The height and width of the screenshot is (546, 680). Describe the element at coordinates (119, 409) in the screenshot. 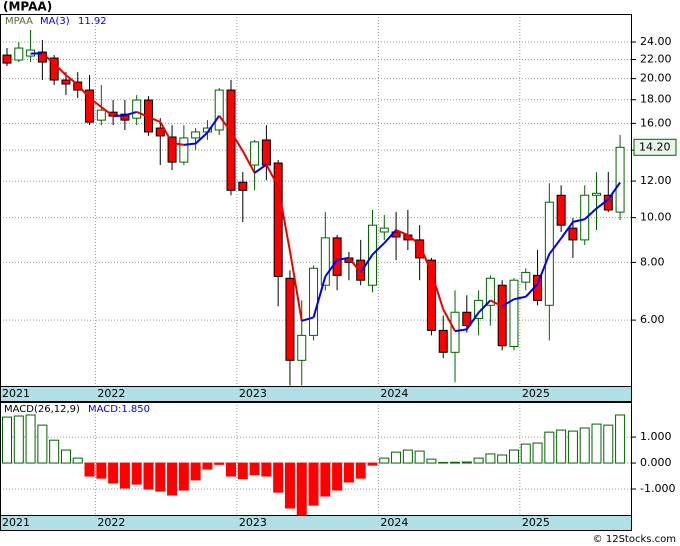

I see `macd-legend: MACD:1.850` at that location.